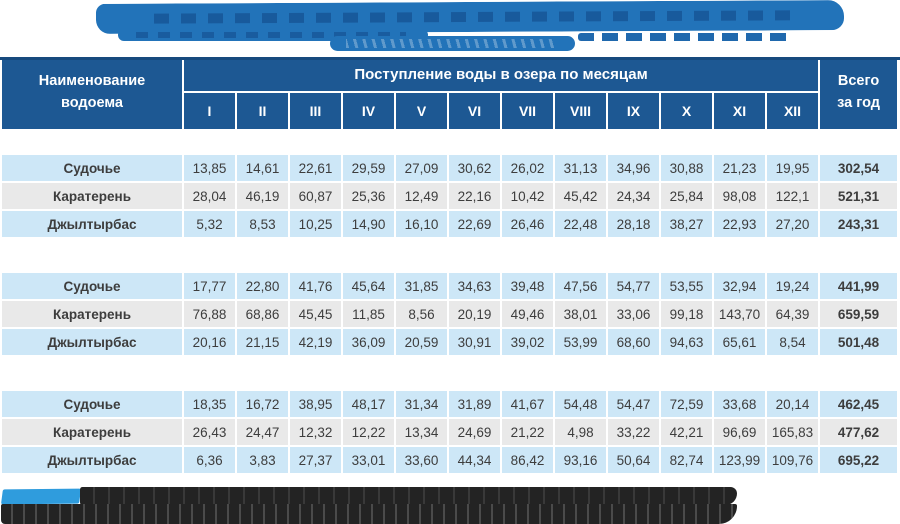 This screenshot has height=524, width=900. What do you see at coordinates (580, 111) in the screenshot?
I see `month-header-VIII: VIII` at bounding box center [580, 111].